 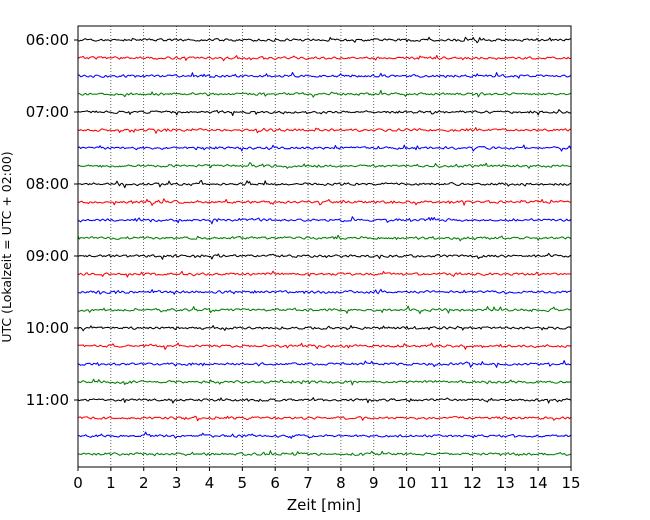 What do you see at coordinates (177, 483) in the screenshot?
I see `x-tick-label: 3` at bounding box center [177, 483].